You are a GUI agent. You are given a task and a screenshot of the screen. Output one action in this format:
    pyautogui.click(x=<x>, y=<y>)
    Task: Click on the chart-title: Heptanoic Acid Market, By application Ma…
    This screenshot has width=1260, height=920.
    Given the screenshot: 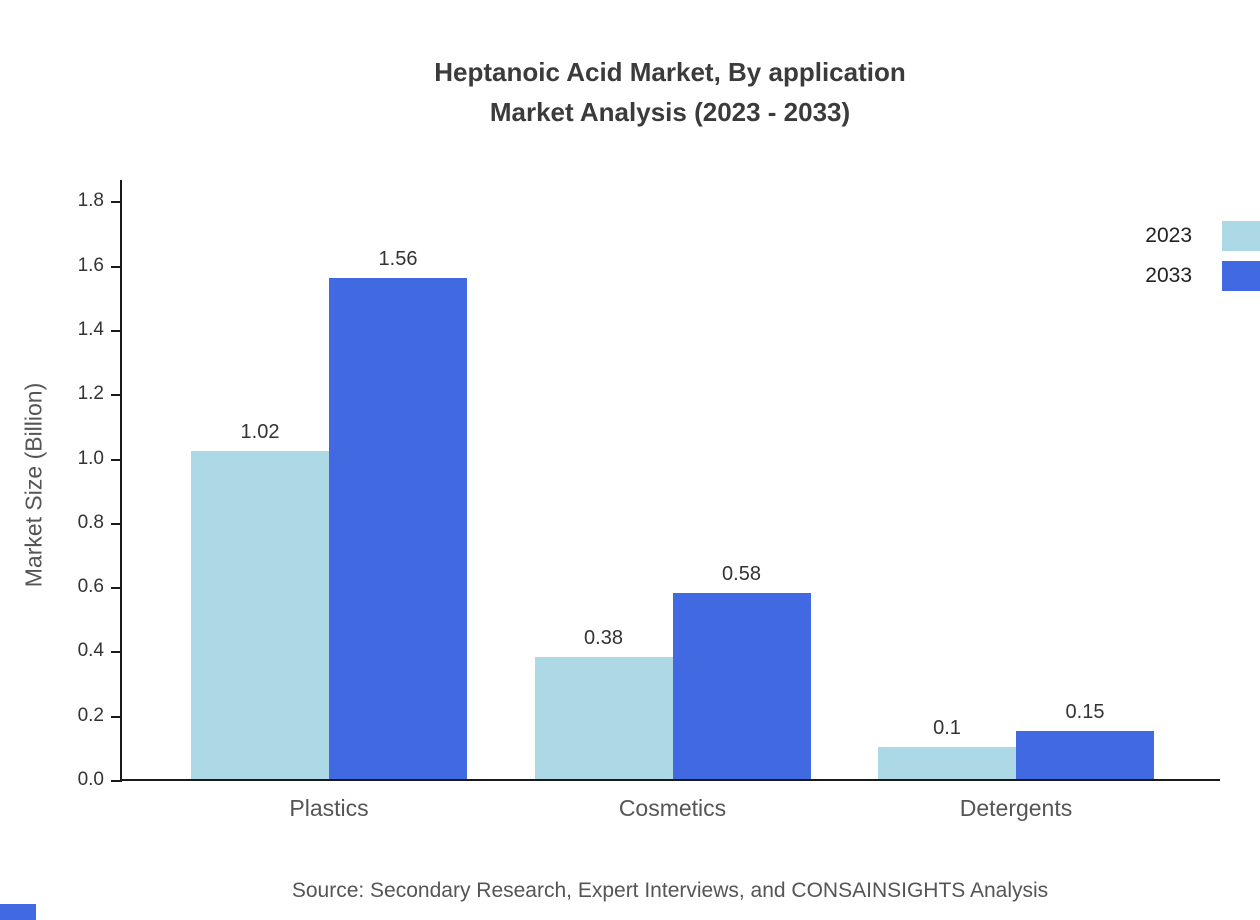 What is the action you would take?
    pyautogui.click(x=670, y=92)
    